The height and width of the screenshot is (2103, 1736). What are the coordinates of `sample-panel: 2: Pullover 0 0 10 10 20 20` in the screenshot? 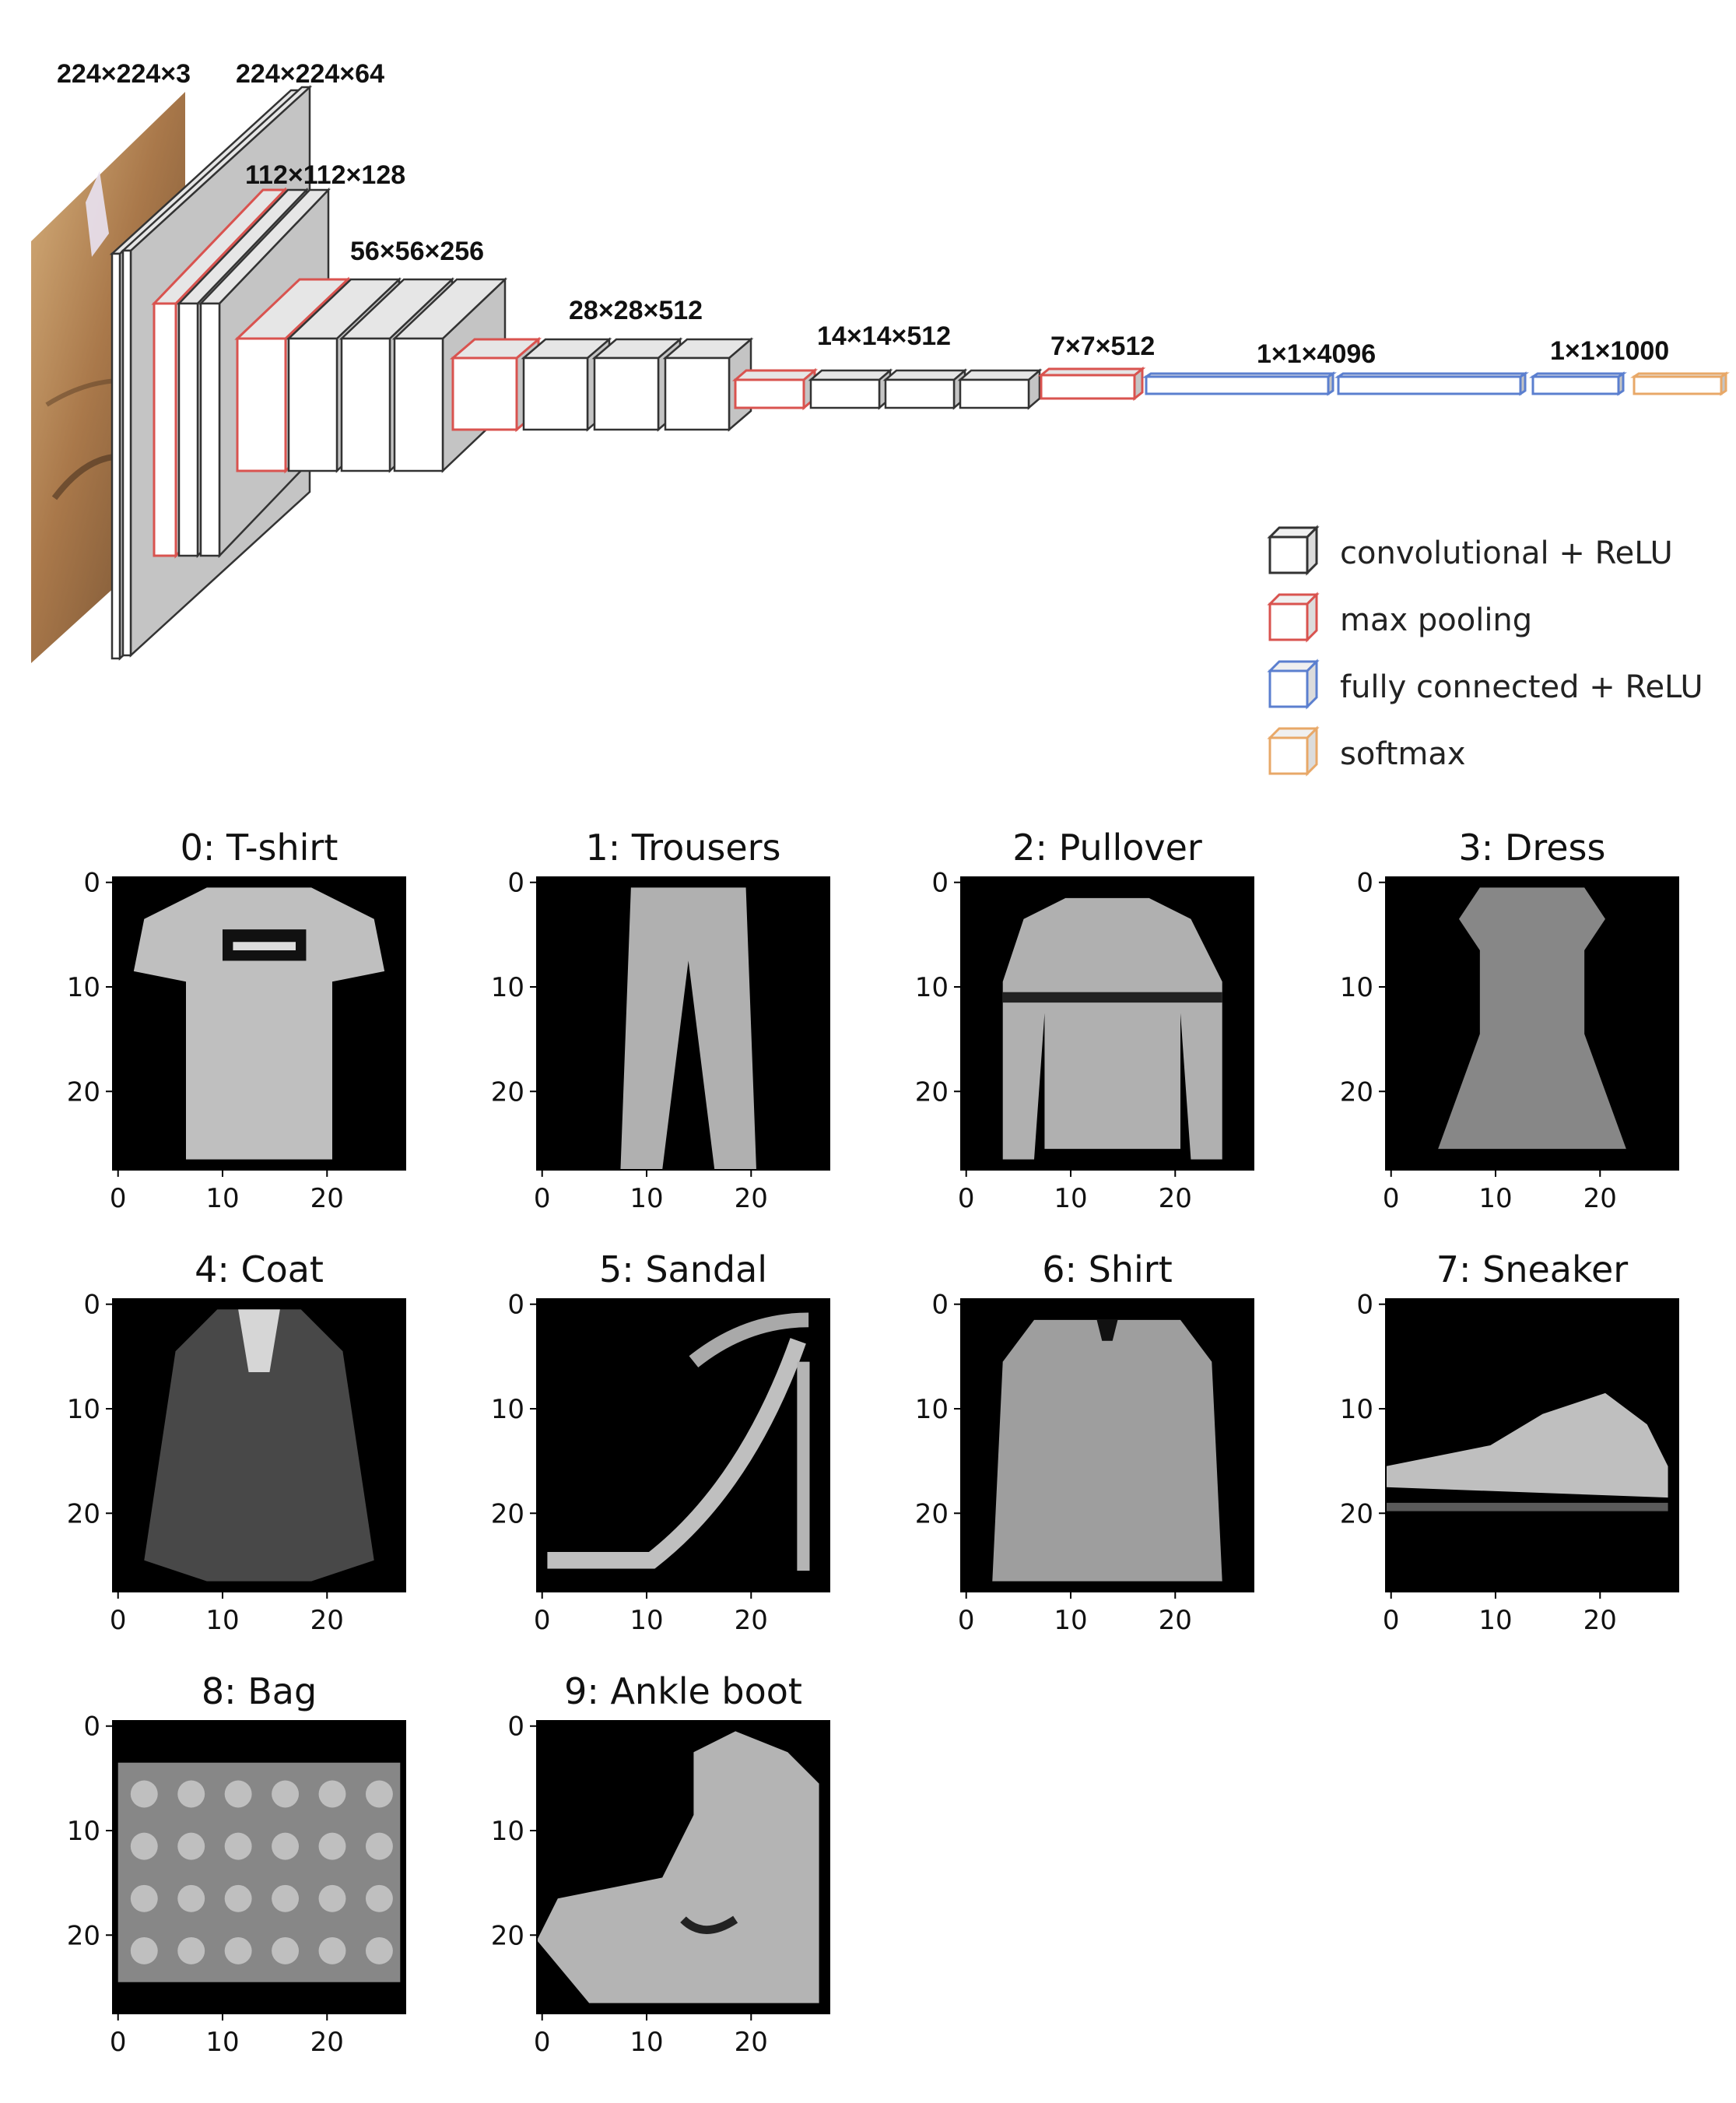 It's located at (1084, 1020).